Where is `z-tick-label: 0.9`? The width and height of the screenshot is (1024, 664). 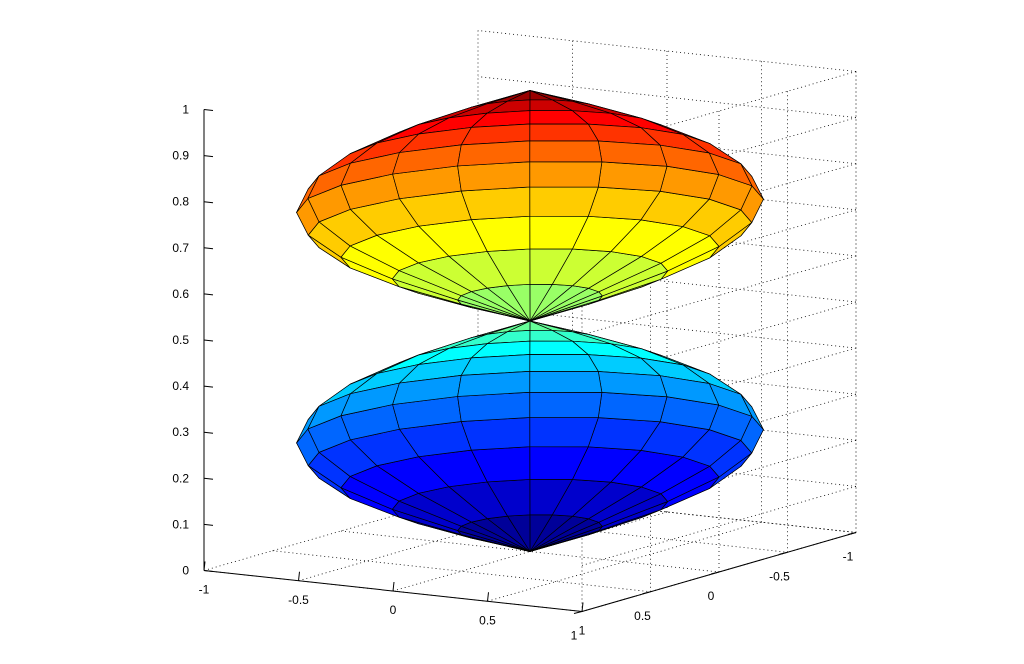 z-tick-label: 0.9 is located at coordinates (180, 156).